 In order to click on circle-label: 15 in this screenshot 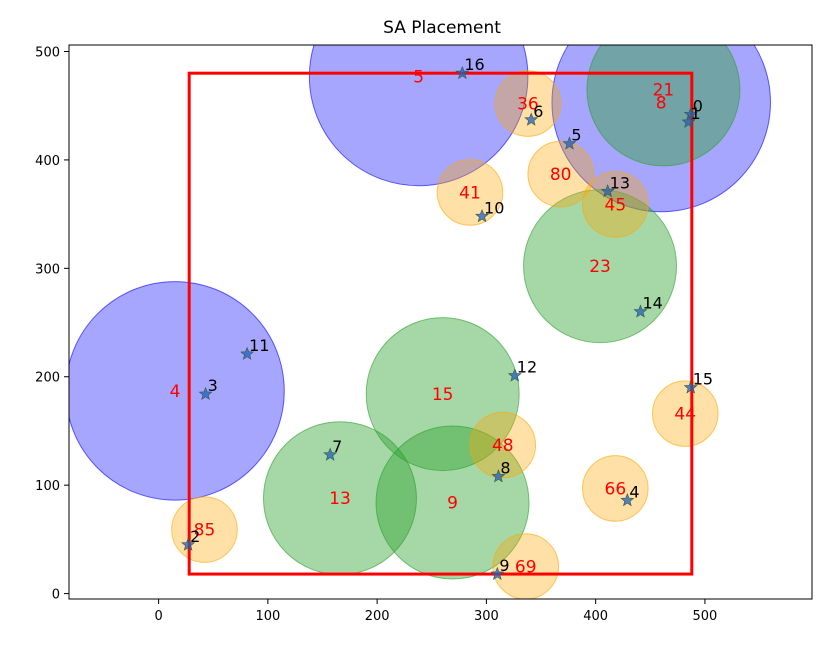, I will do `click(443, 395)`.